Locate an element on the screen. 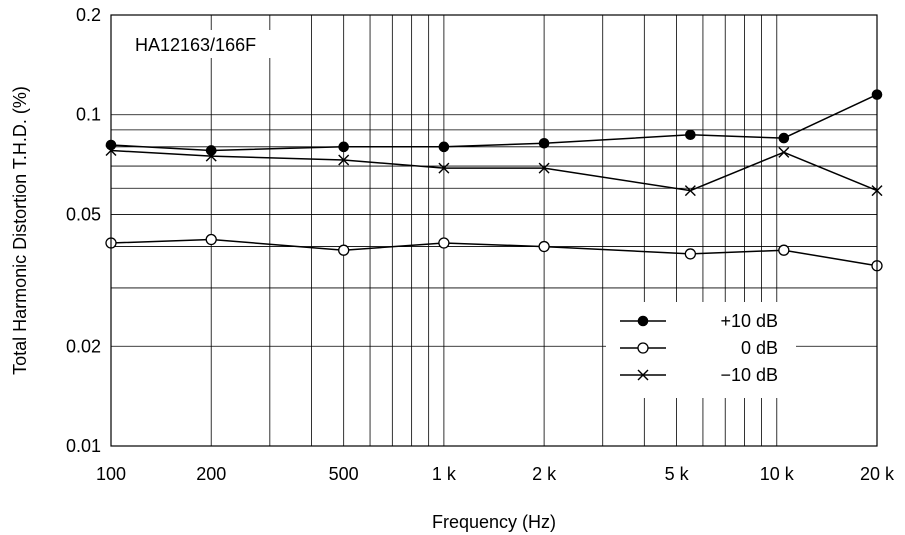 The width and height of the screenshot is (905, 535). legend: +10 dB 0 dB −10 dB is located at coordinates (701, 350).